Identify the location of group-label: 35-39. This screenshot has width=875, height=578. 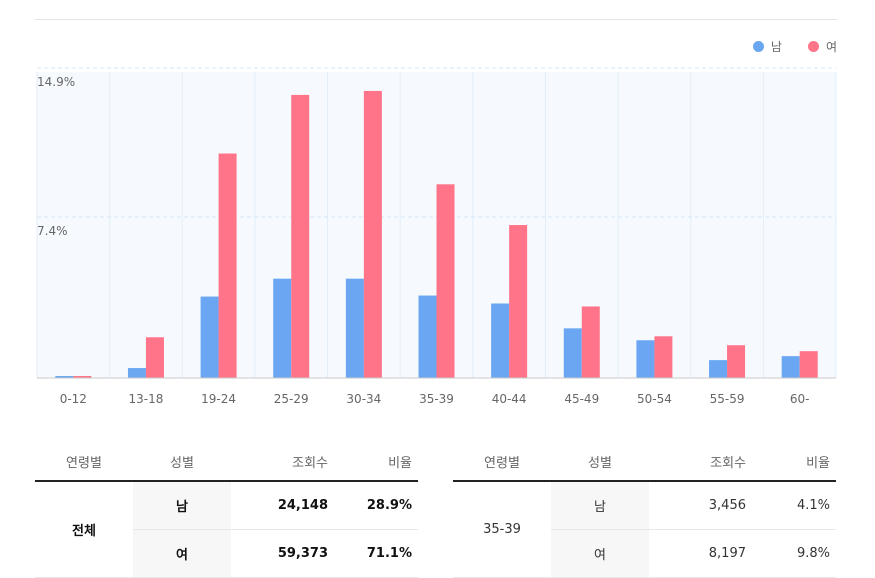
(502, 529).